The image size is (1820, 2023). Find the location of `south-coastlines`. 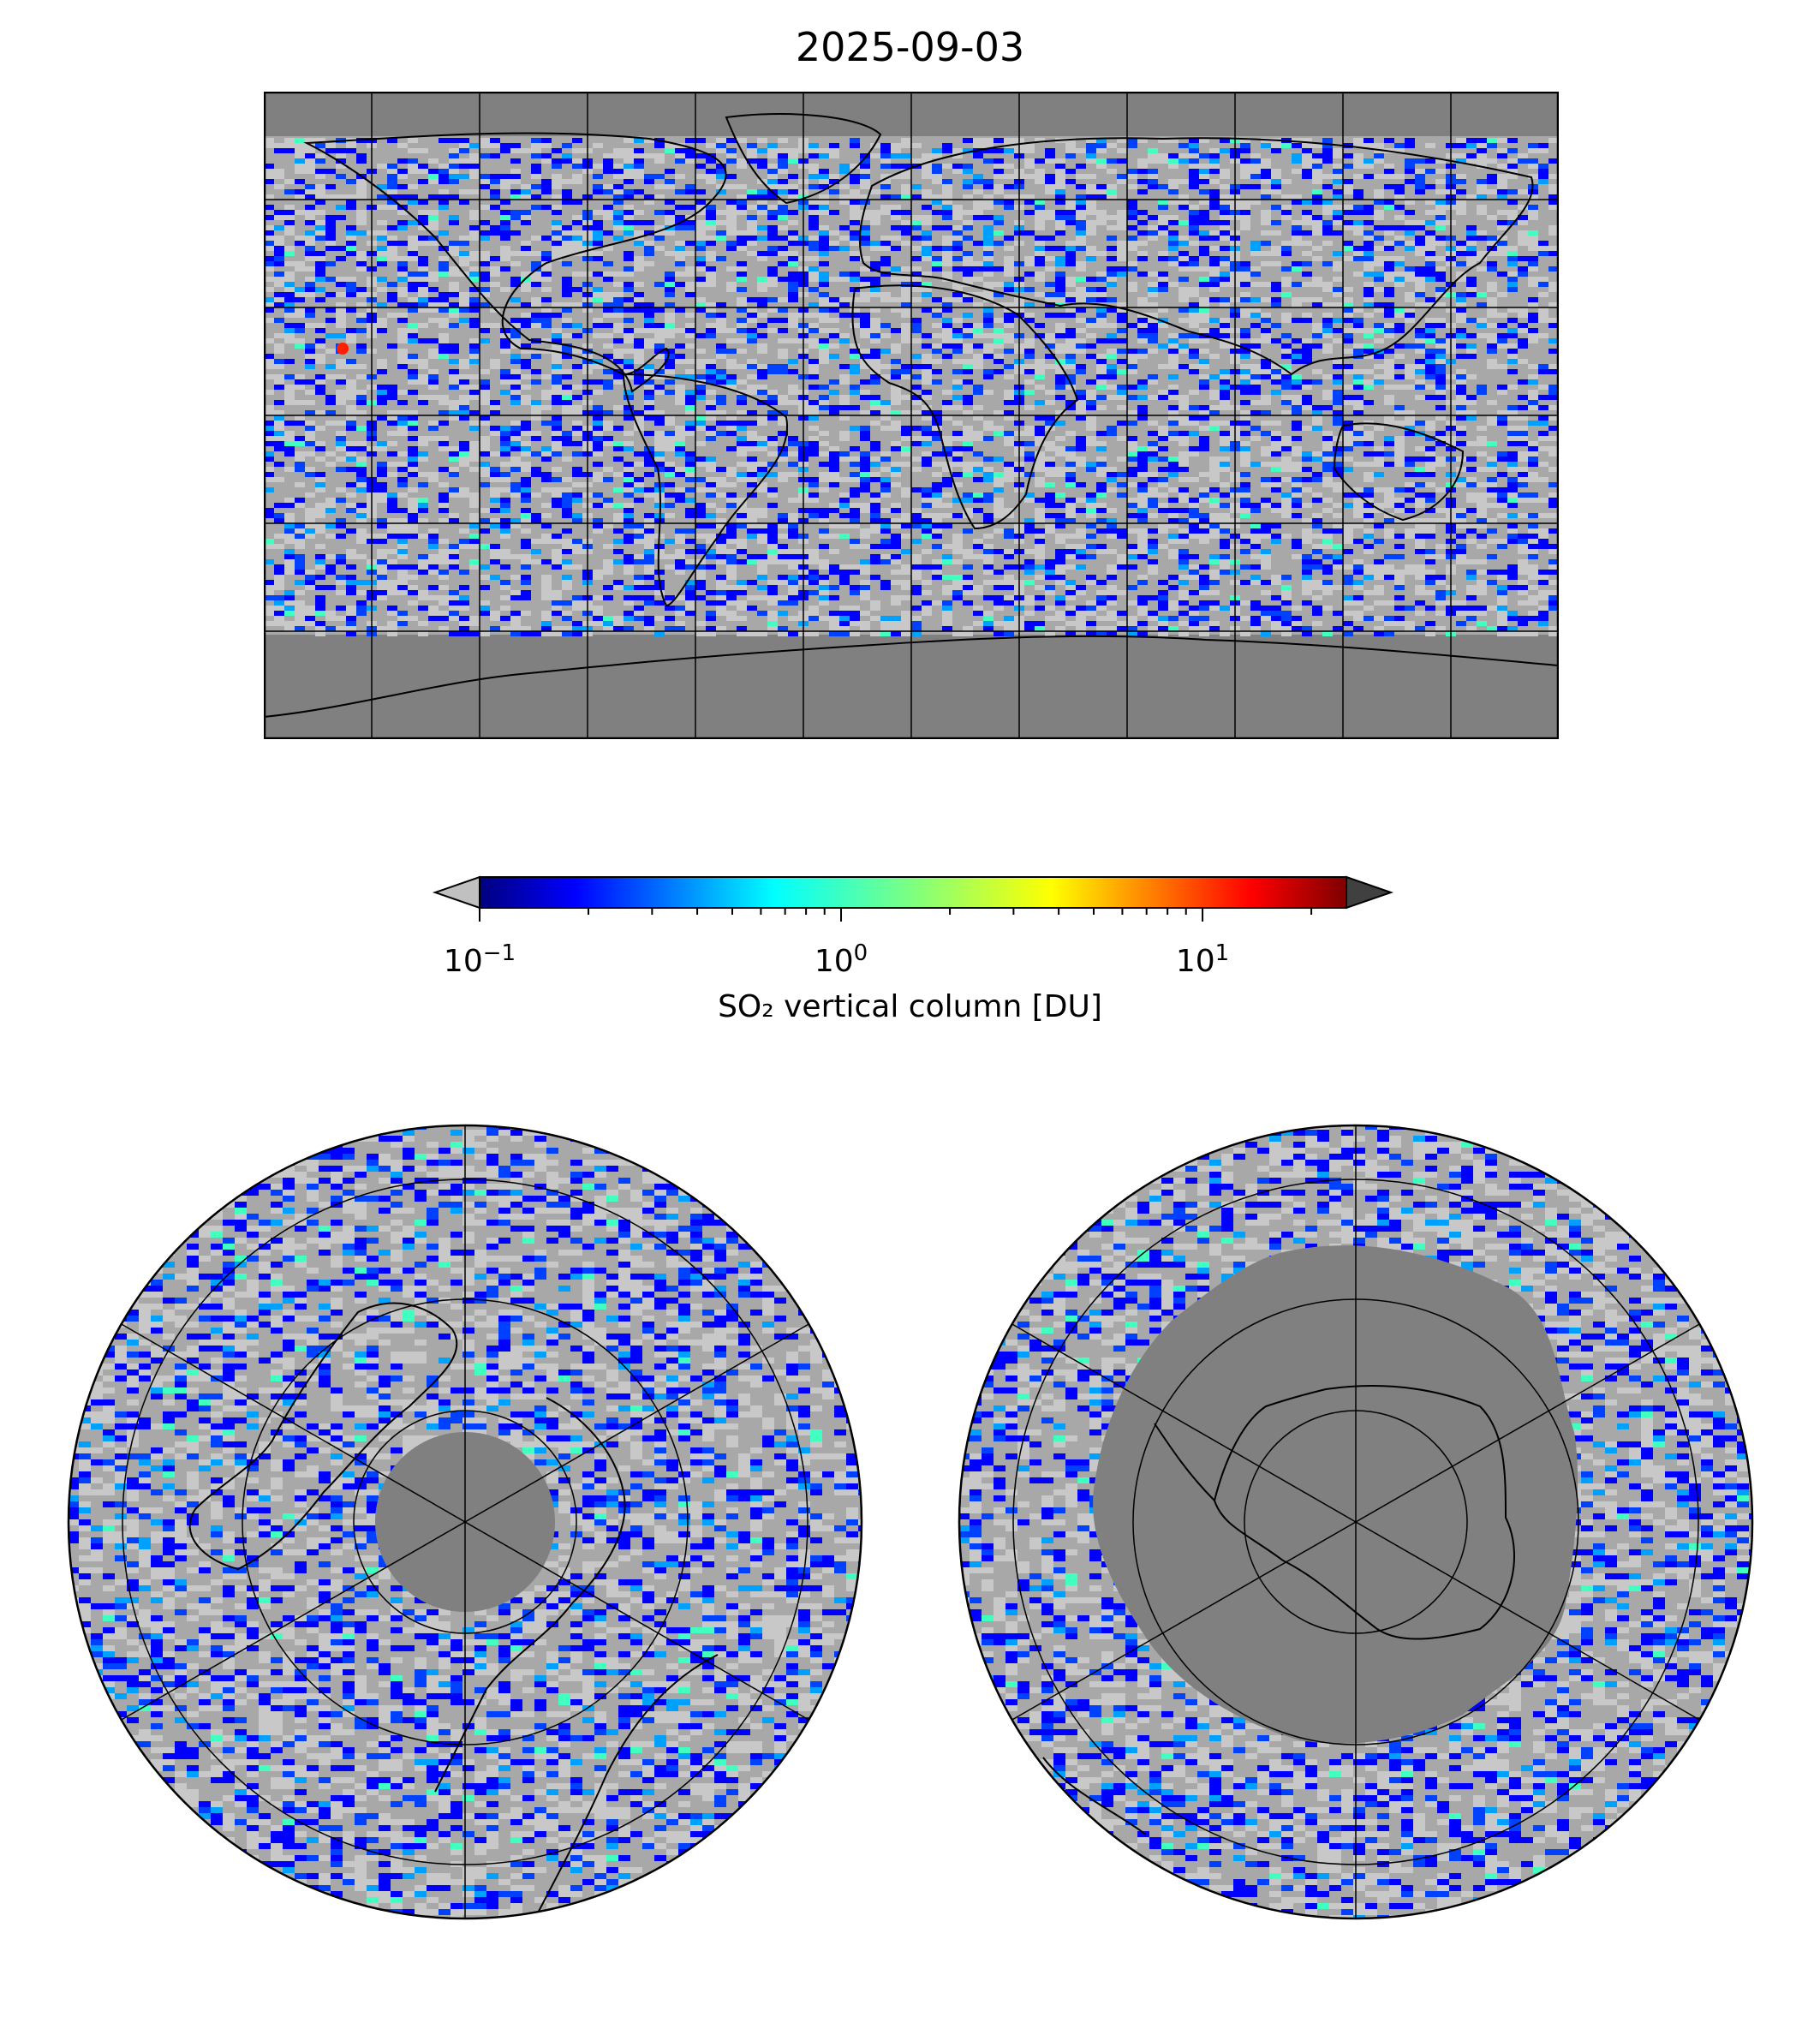

south-coastlines is located at coordinates (1278, 1610).